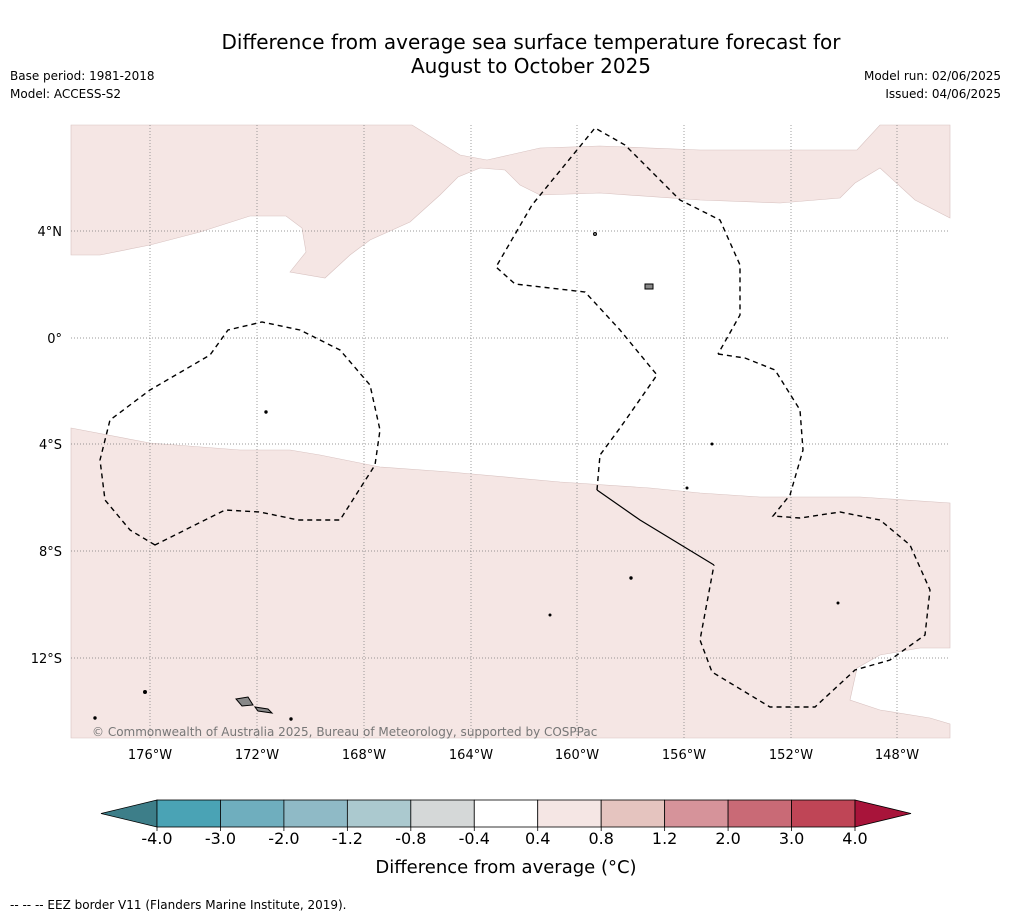 The image size is (1011, 919). What do you see at coordinates (283, 838) in the screenshot?
I see `colorbar-tick-label: -2.0` at bounding box center [283, 838].